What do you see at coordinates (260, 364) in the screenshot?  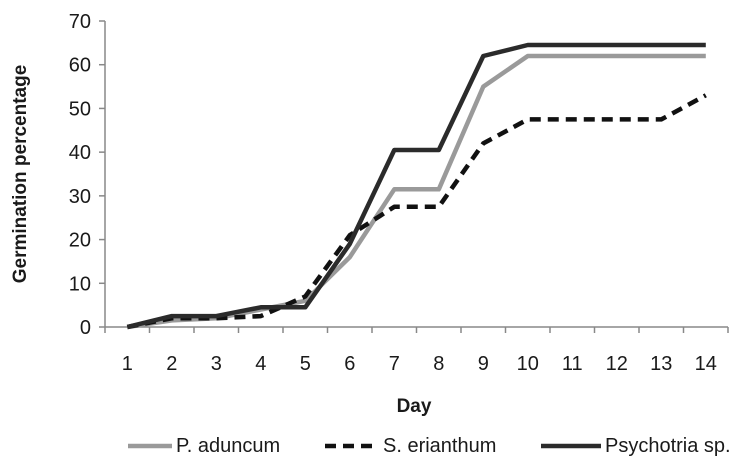 I see `x-tick-label: 4` at bounding box center [260, 364].